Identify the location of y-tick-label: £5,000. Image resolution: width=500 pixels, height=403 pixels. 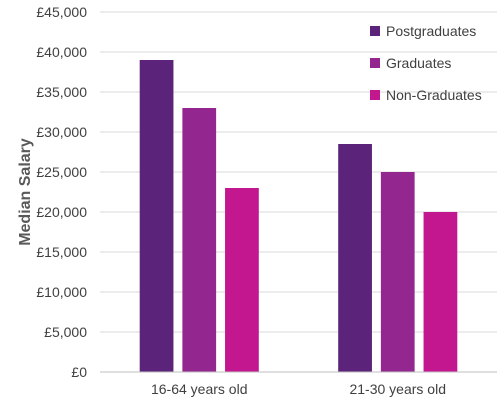
(65, 332).